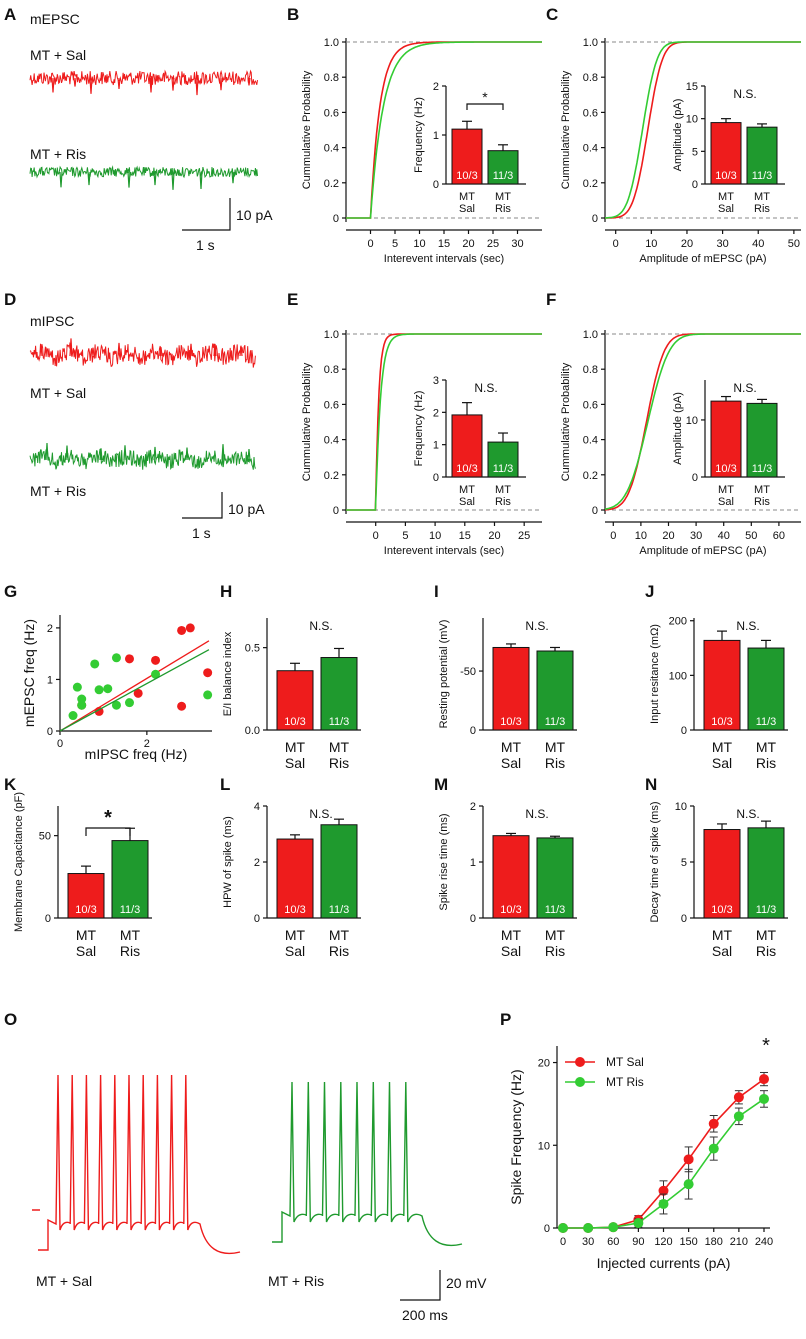  I want to click on panel-l-category-label: Ris, so click(339, 951).